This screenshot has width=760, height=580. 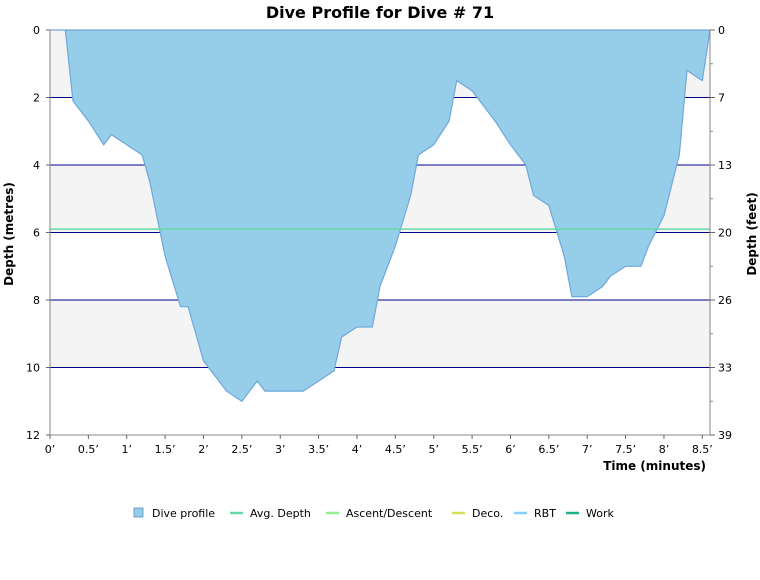 I want to click on legend-label: Deco., so click(x=487, y=513).